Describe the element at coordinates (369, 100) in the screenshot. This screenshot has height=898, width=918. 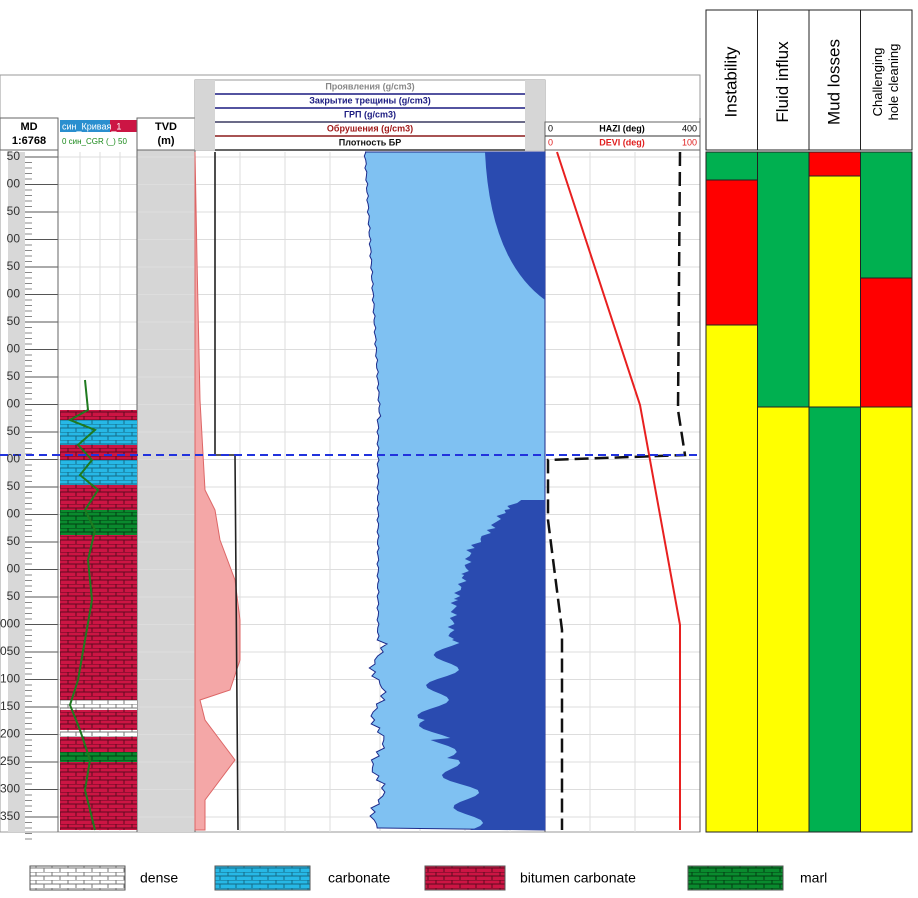
I see `curve-label: Закрытие трещины (g/cm3)` at that location.